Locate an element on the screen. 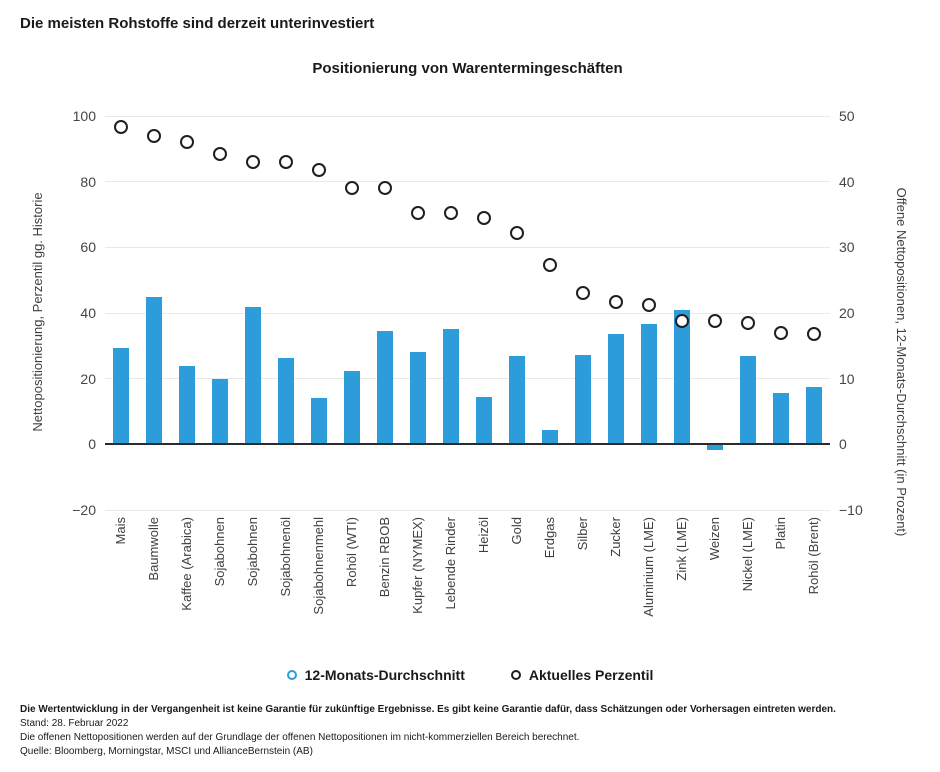 The image size is (940, 772). legend-label: Aktuelles Perzentil is located at coordinates (591, 675).